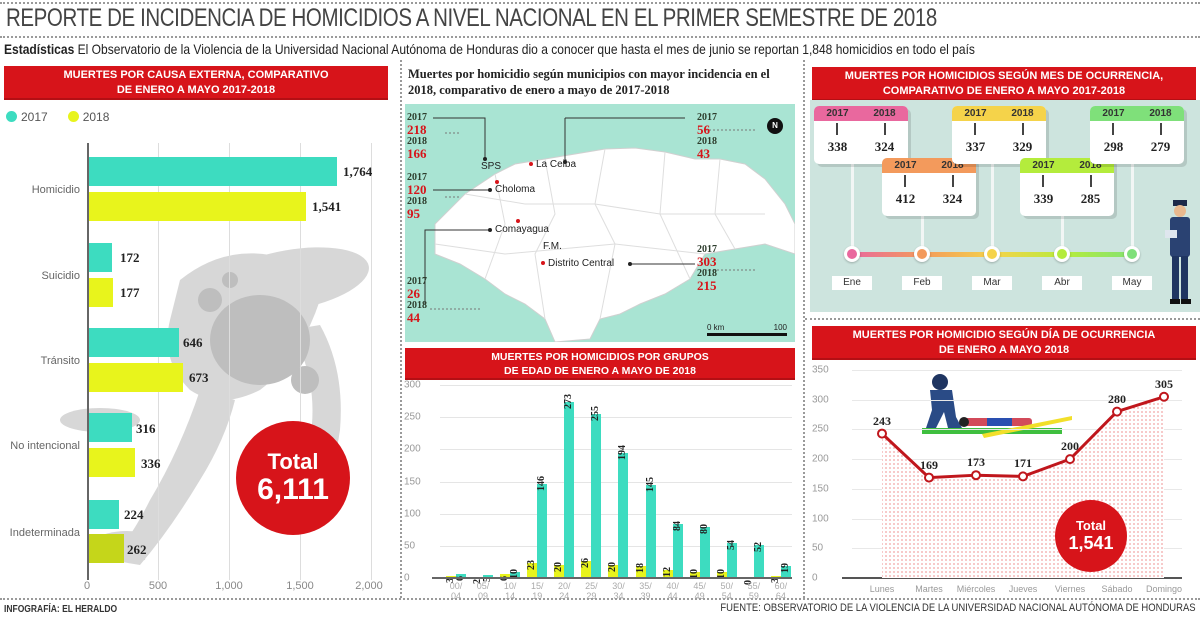  What do you see at coordinates (1132, 283) in the screenshot?
I see `month-label: May` at bounding box center [1132, 283].